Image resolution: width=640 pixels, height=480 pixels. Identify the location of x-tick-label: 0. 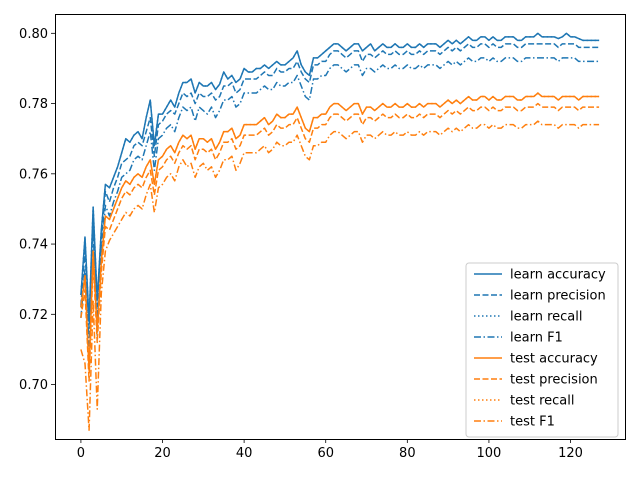
(81, 453).